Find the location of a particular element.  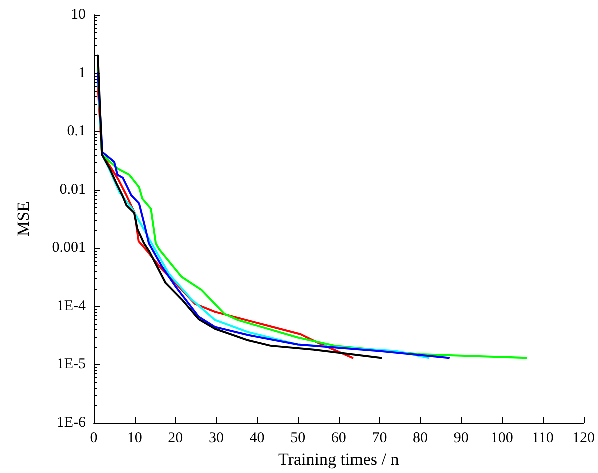

y-tick-label: 0.01 is located at coordinates (73, 190).